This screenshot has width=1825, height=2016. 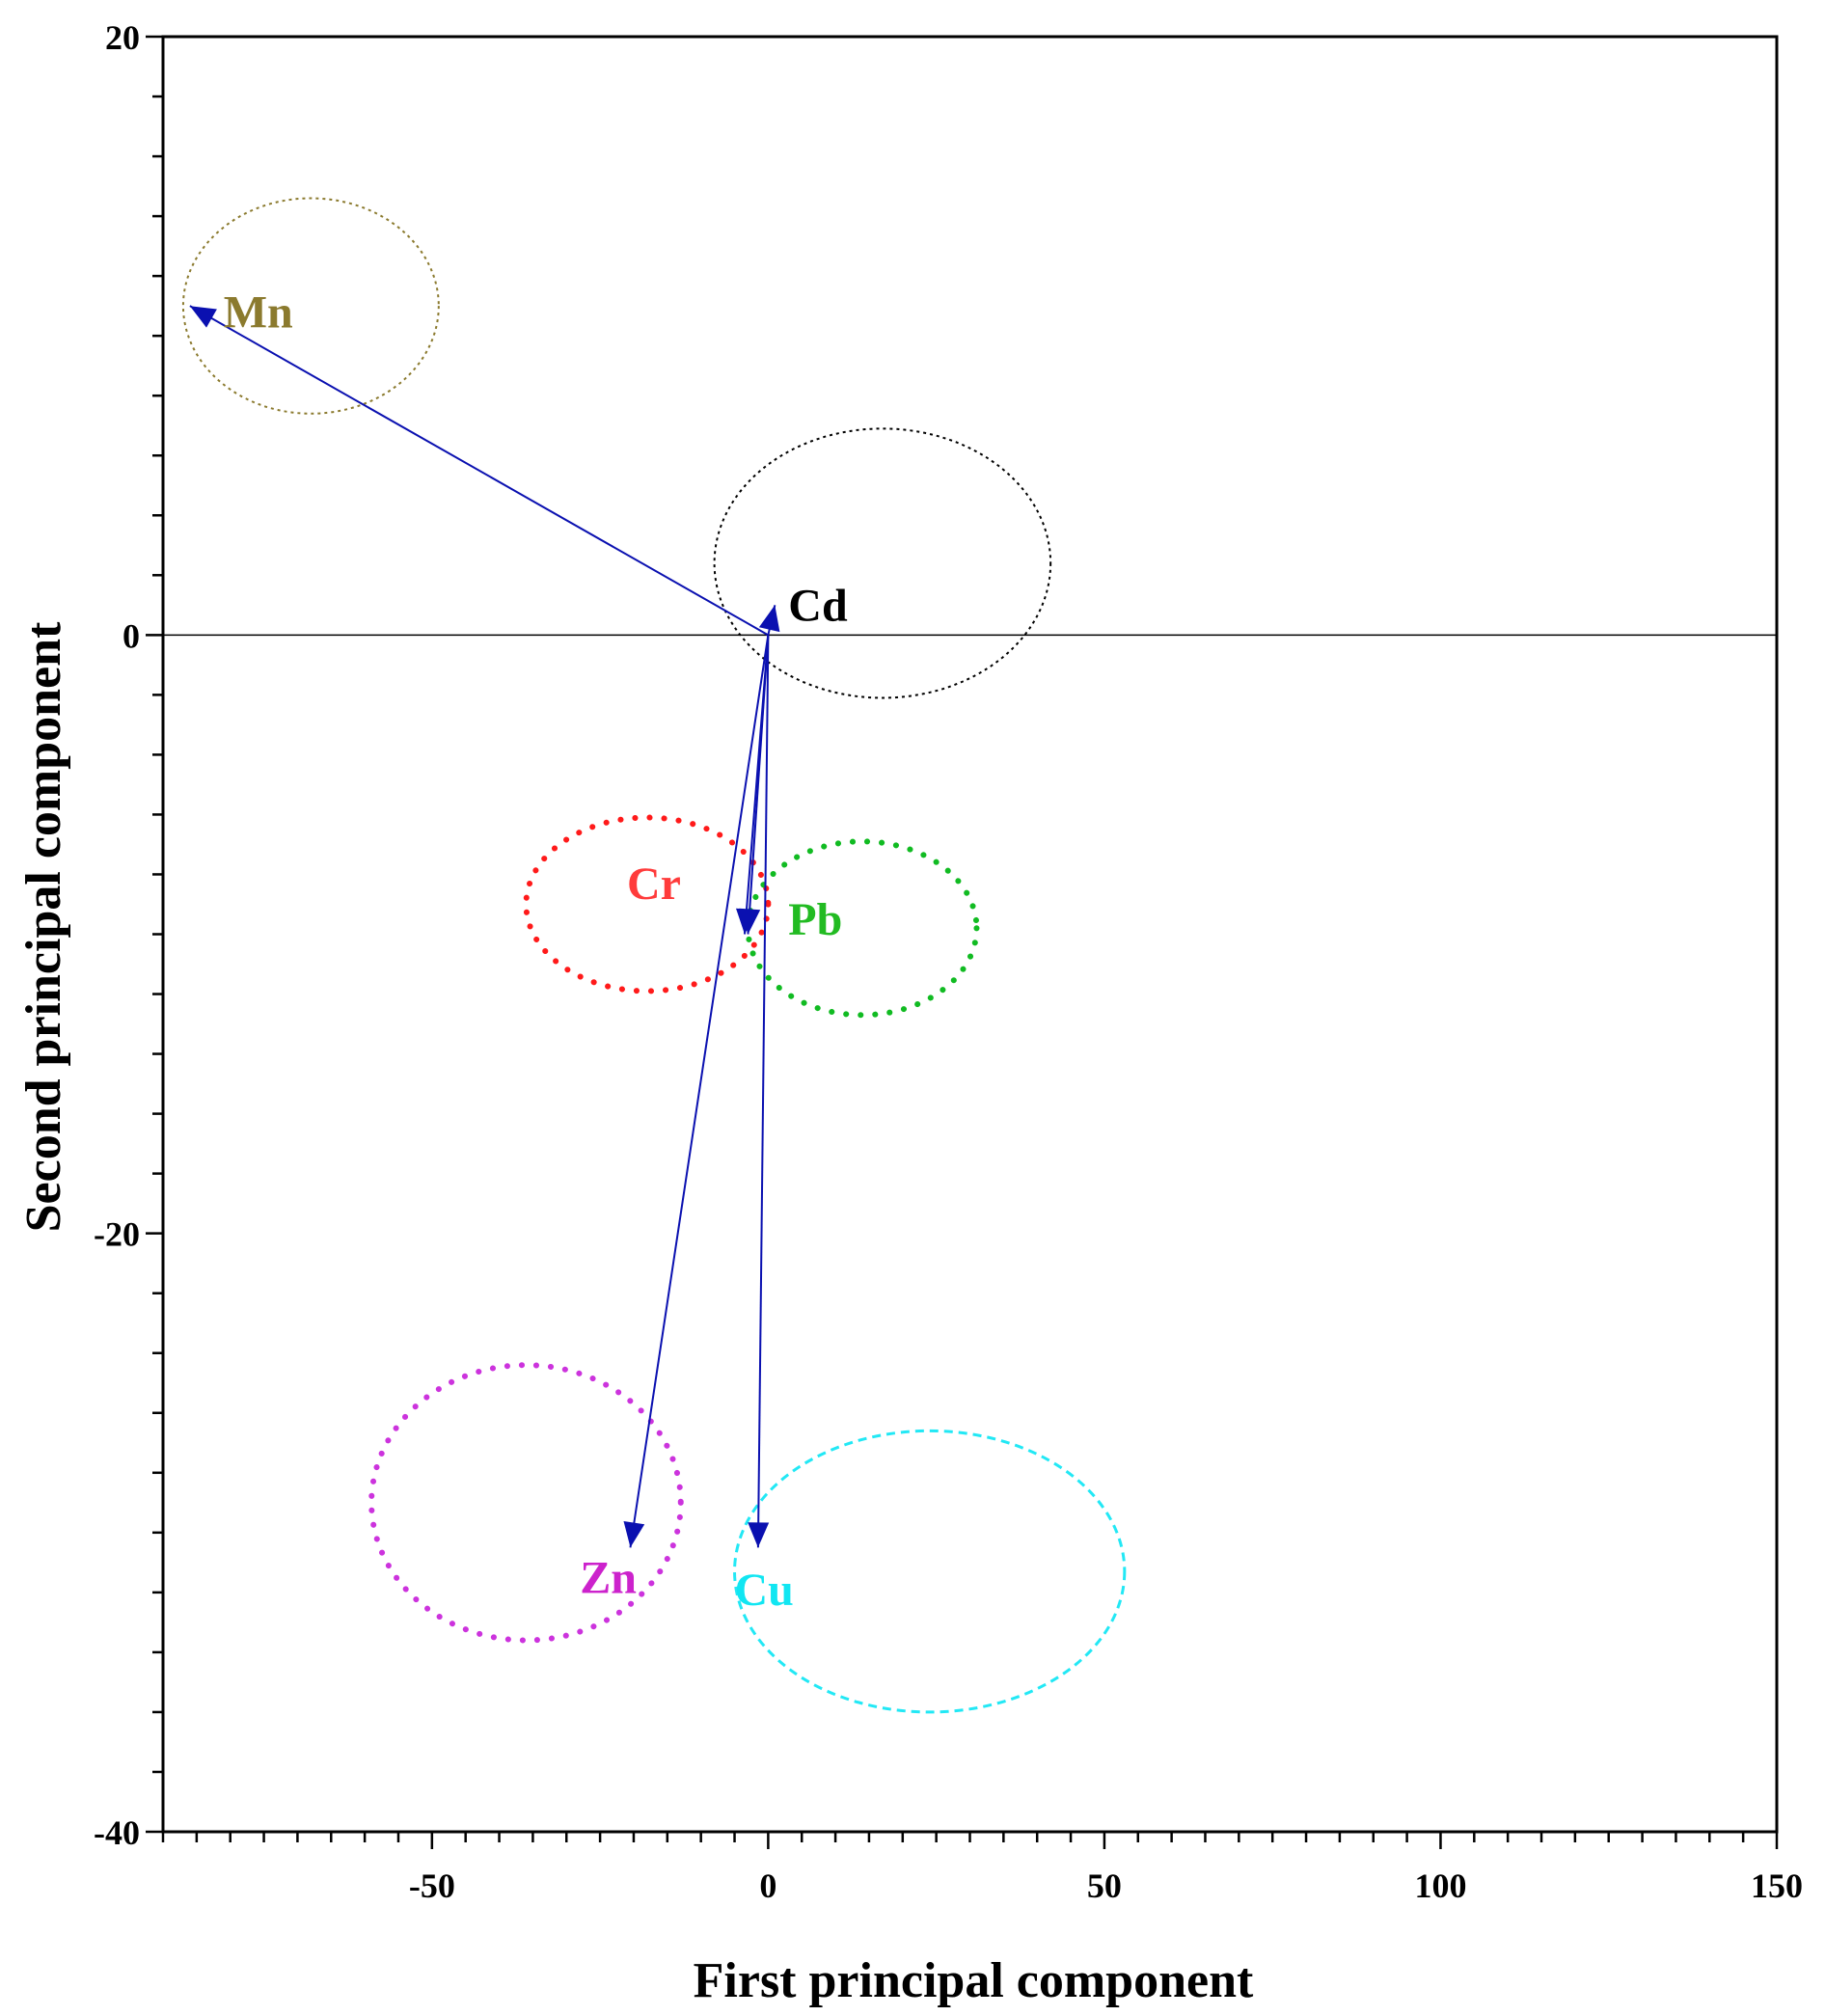 What do you see at coordinates (863, 928) in the screenshot?
I see `ellipse-pb` at bounding box center [863, 928].